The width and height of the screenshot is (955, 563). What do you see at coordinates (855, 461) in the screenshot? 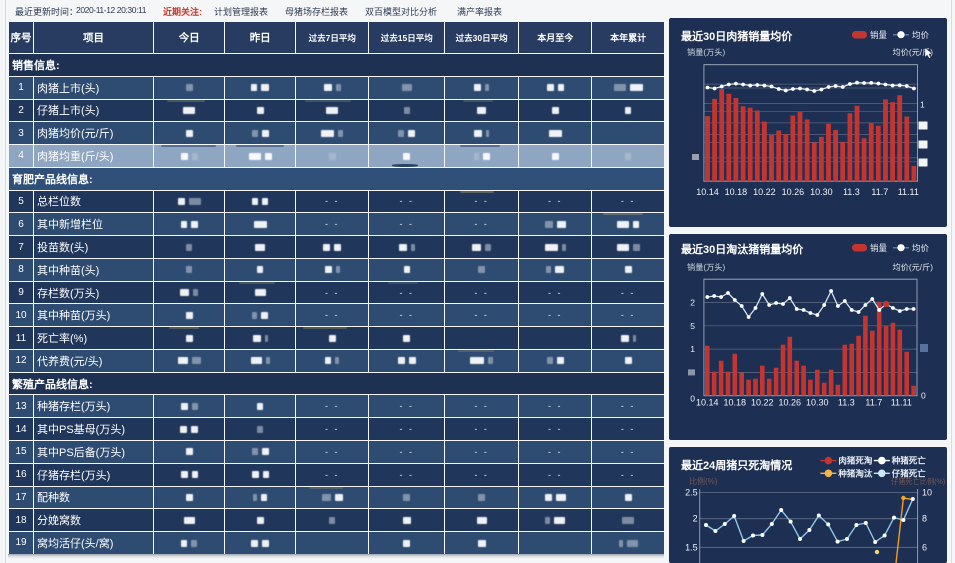
I see `svg-text: 肉猪死淘` at bounding box center [855, 461].